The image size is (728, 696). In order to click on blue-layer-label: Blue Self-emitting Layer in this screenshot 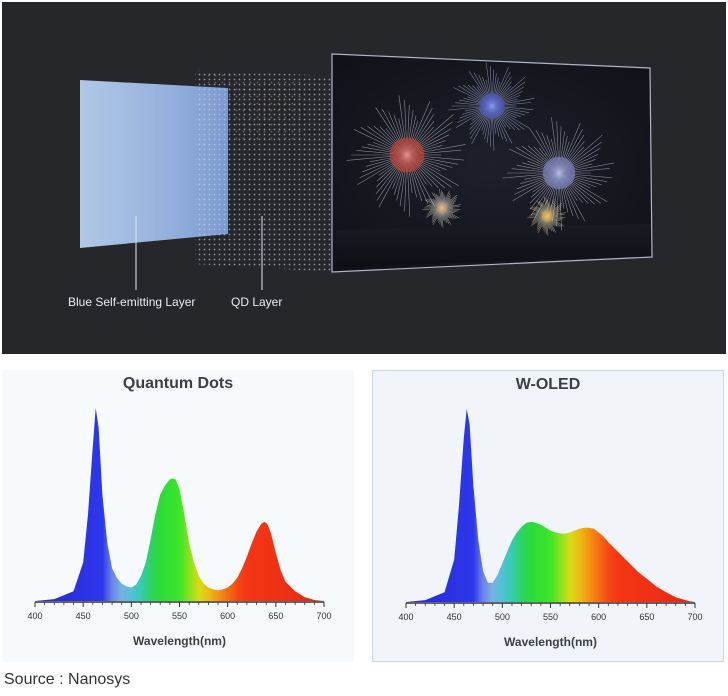, I will do `click(132, 302)`.